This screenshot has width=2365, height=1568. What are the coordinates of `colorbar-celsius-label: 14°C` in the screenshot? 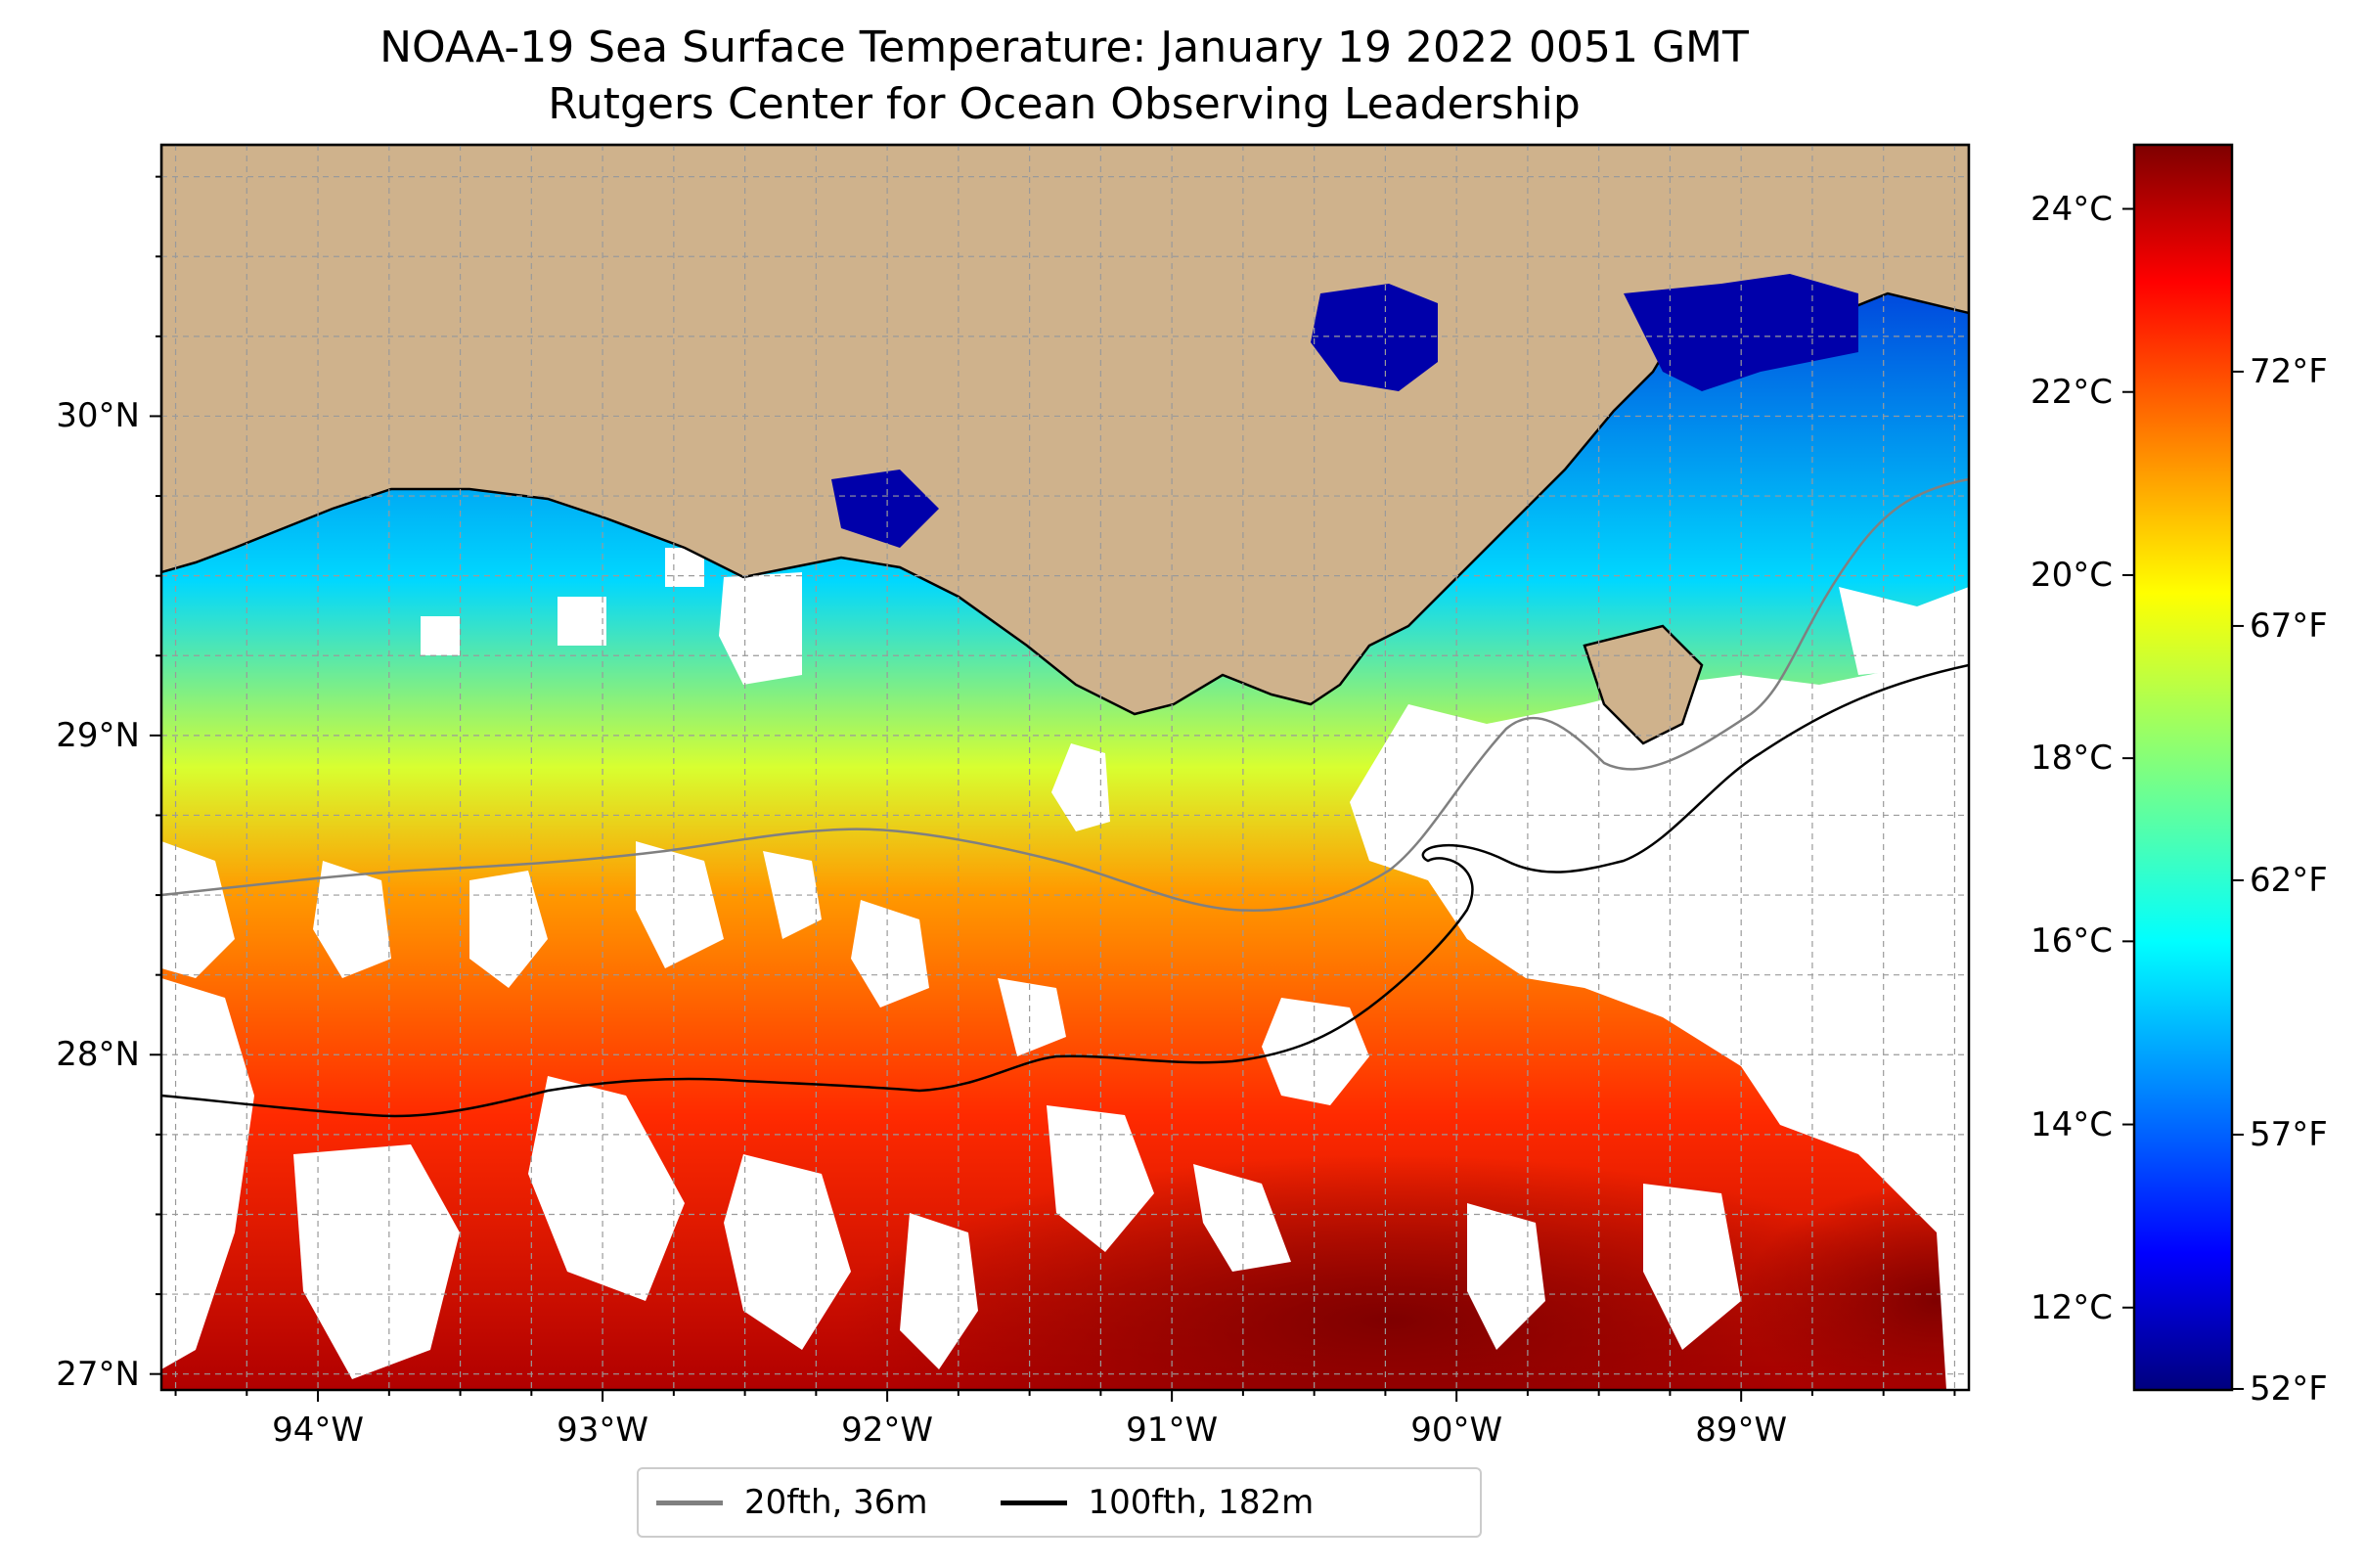 It's located at (2071, 1124).